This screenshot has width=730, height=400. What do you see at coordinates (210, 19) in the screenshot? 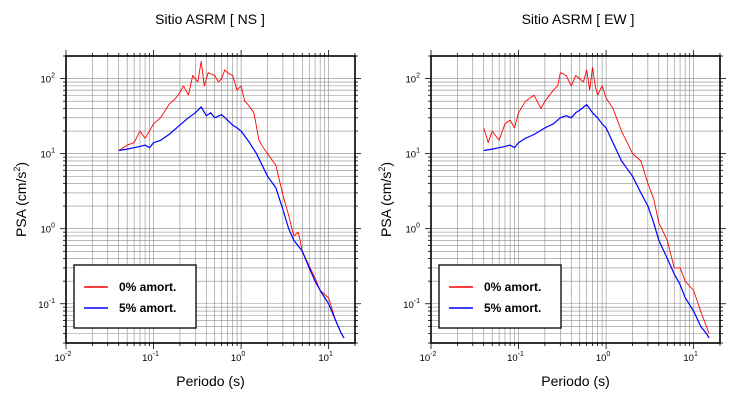
I see `chart-title: Sitio ASRM [ NS ]` at bounding box center [210, 19].